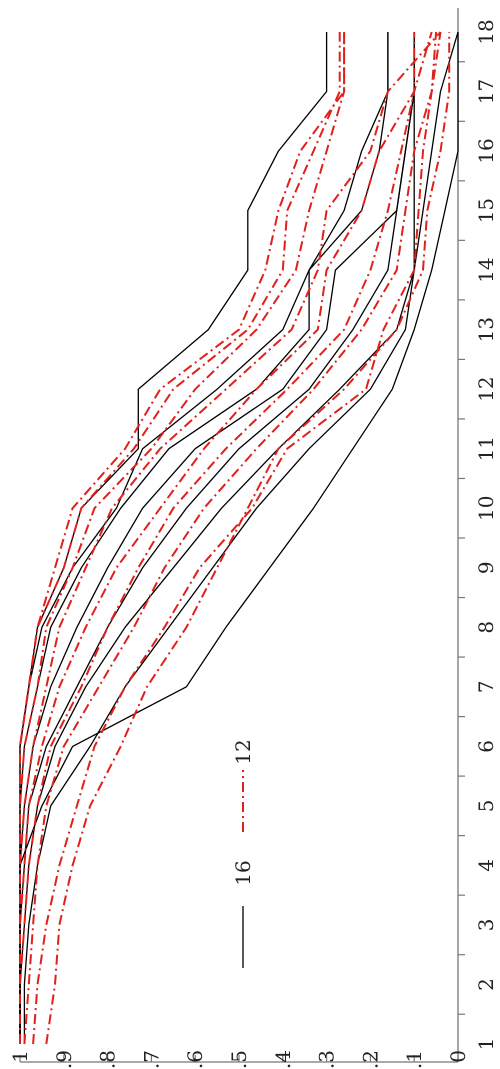  What do you see at coordinates (108, 1059) in the screenshot?
I see `y-tick-label: 0.8` at bounding box center [108, 1059].